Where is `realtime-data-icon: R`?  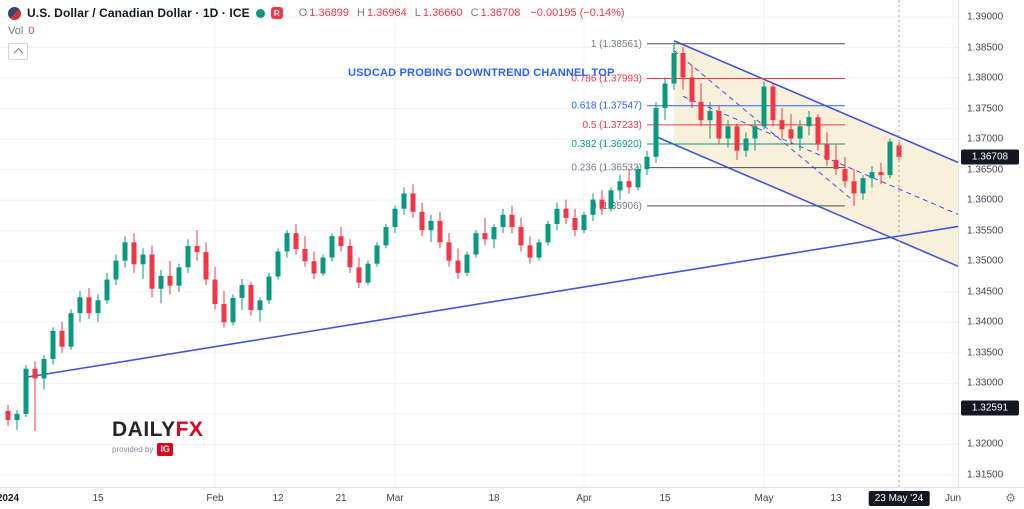
realtime-data-icon: R is located at coordinates (276, 13).